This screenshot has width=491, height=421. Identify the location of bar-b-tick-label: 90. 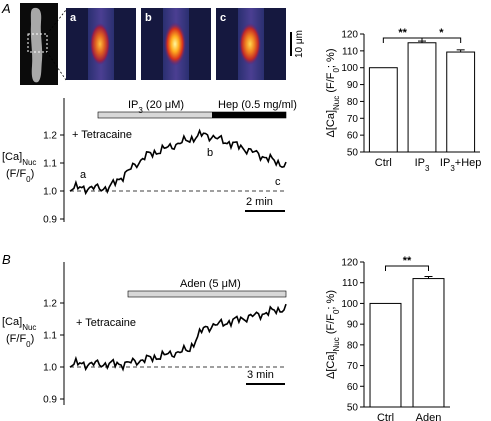
(353, 325).